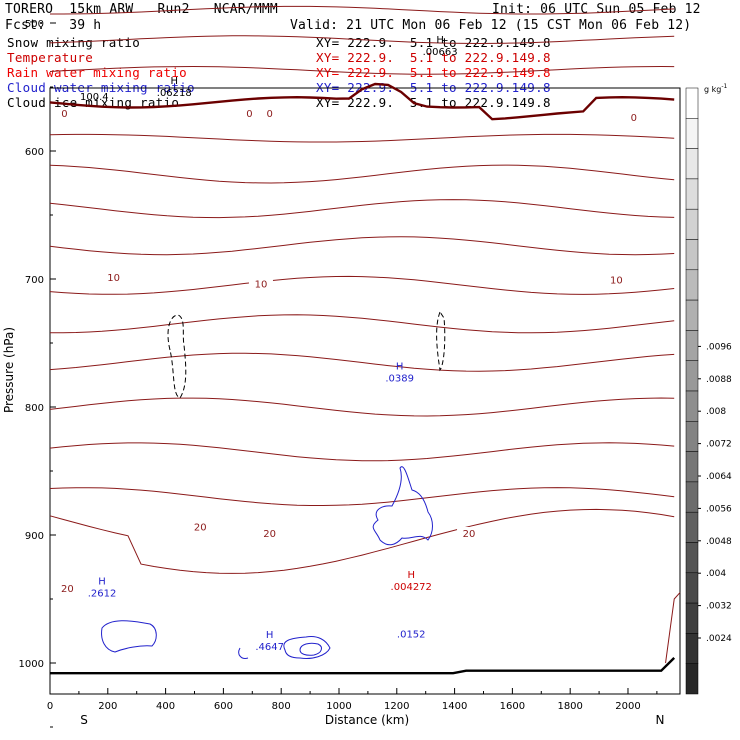 This screenshot has height=740, width=740. Describe the element at coordinates (102, 593) in the screenshot. I see `maximum-value: .2612` at that location.